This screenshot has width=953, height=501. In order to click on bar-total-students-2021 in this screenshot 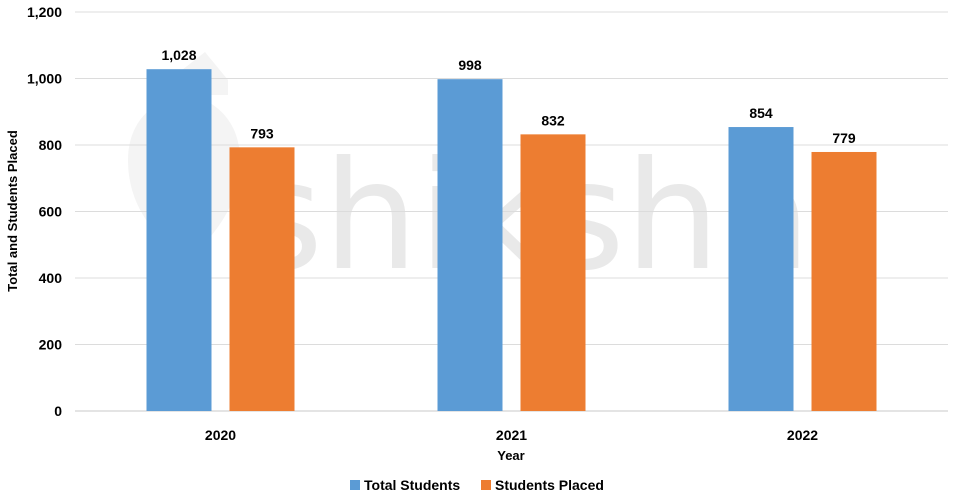, I will do `click(470, 245)`.